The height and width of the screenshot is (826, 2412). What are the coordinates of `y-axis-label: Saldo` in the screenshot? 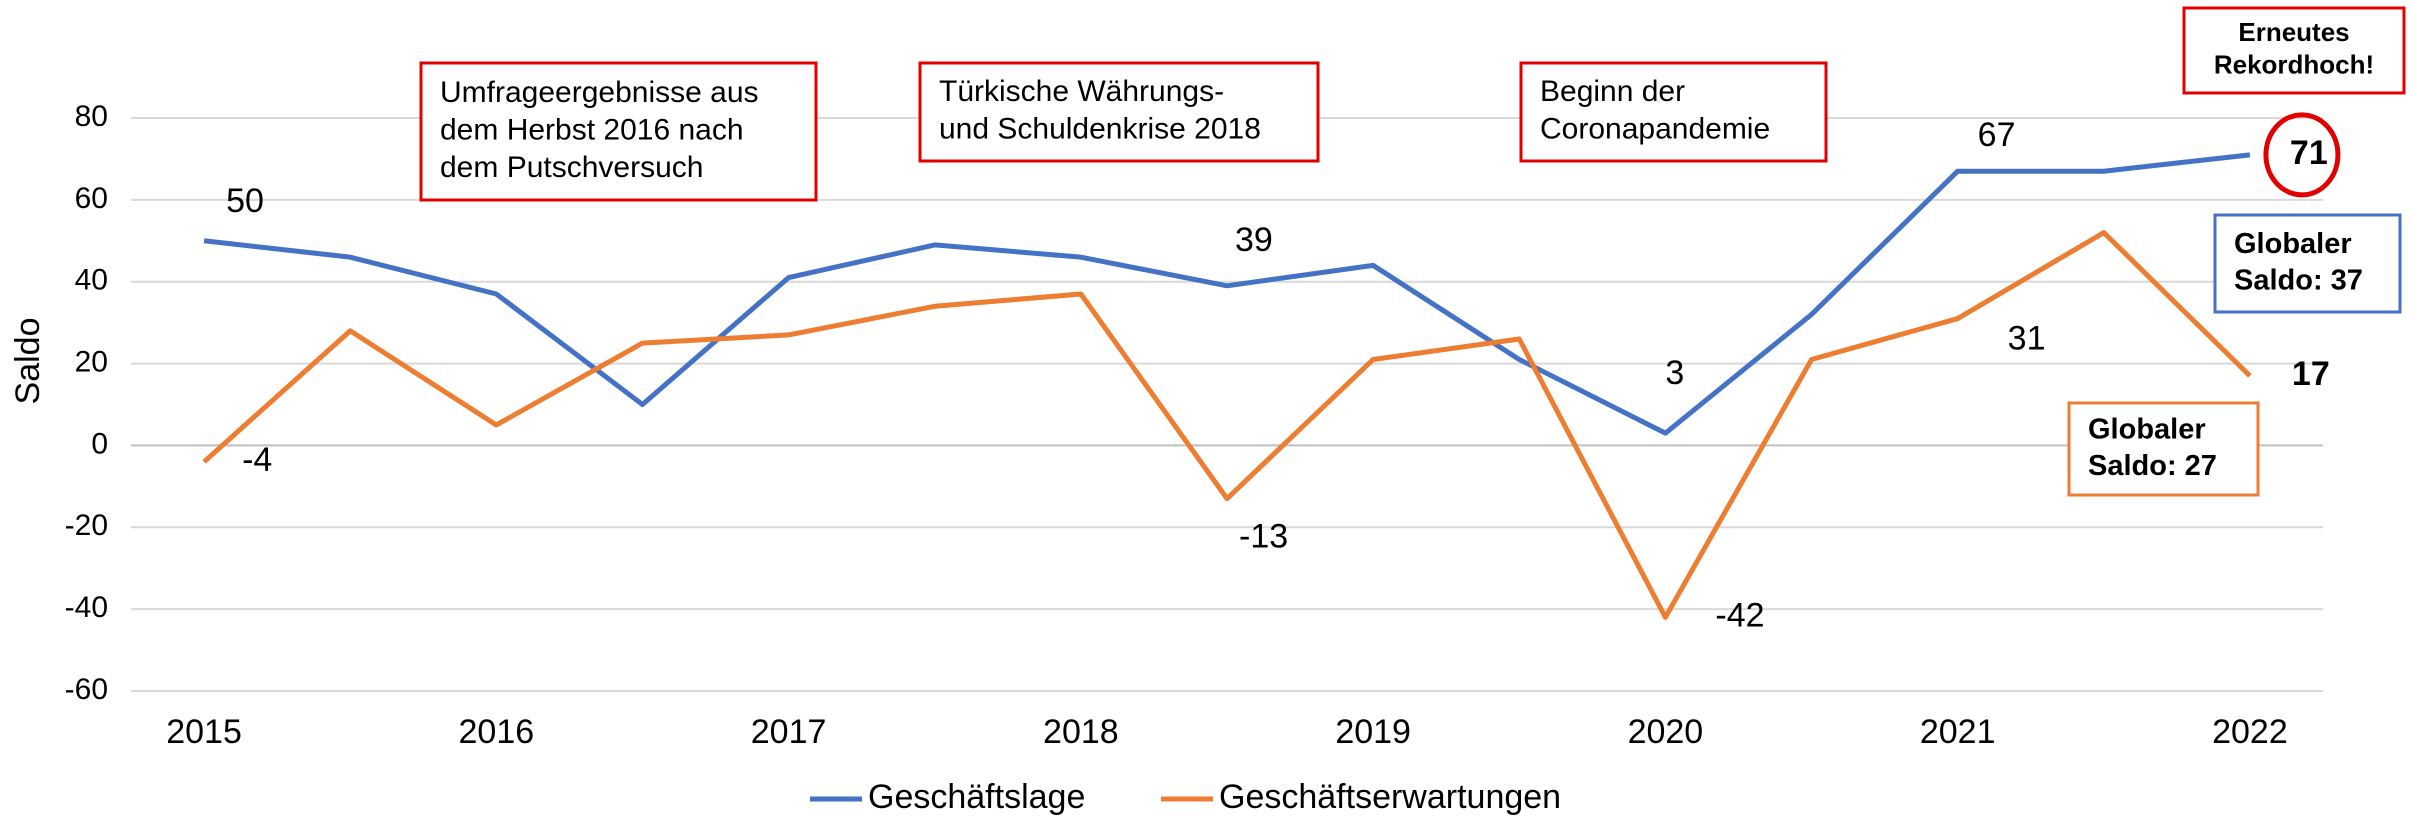 It's located at (28, 361).